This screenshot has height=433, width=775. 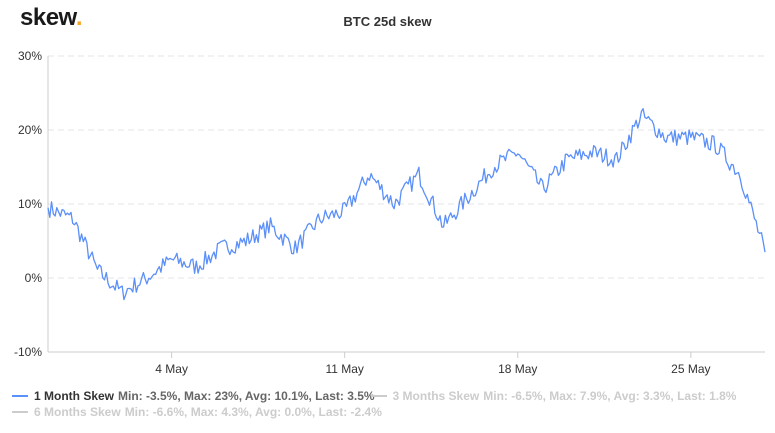 I want to click on legend-series-name: 6 Months Skew, so click(x=77, y=412).